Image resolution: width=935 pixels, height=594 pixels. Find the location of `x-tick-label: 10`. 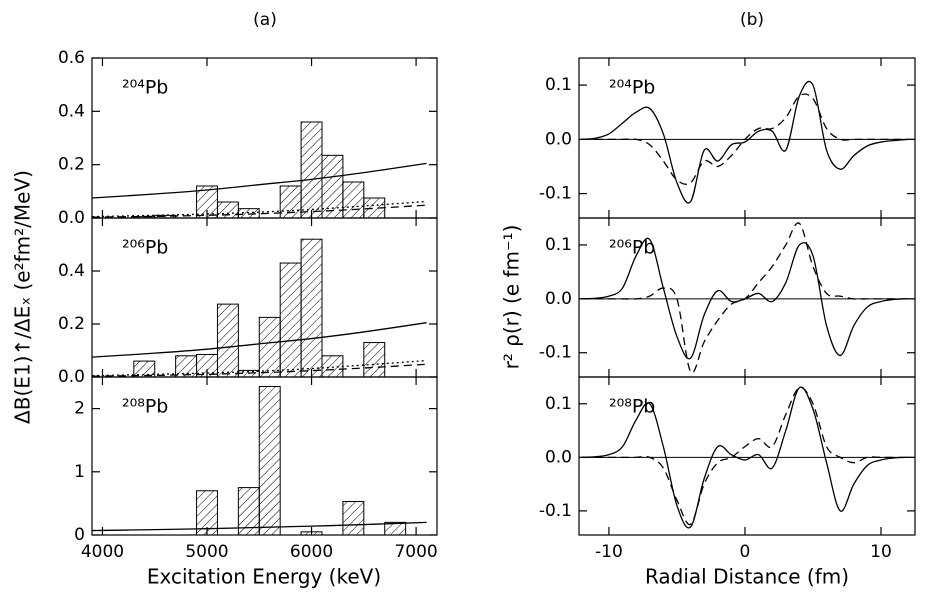

x-tick-label: 10 is located at coordinates (881, 552).